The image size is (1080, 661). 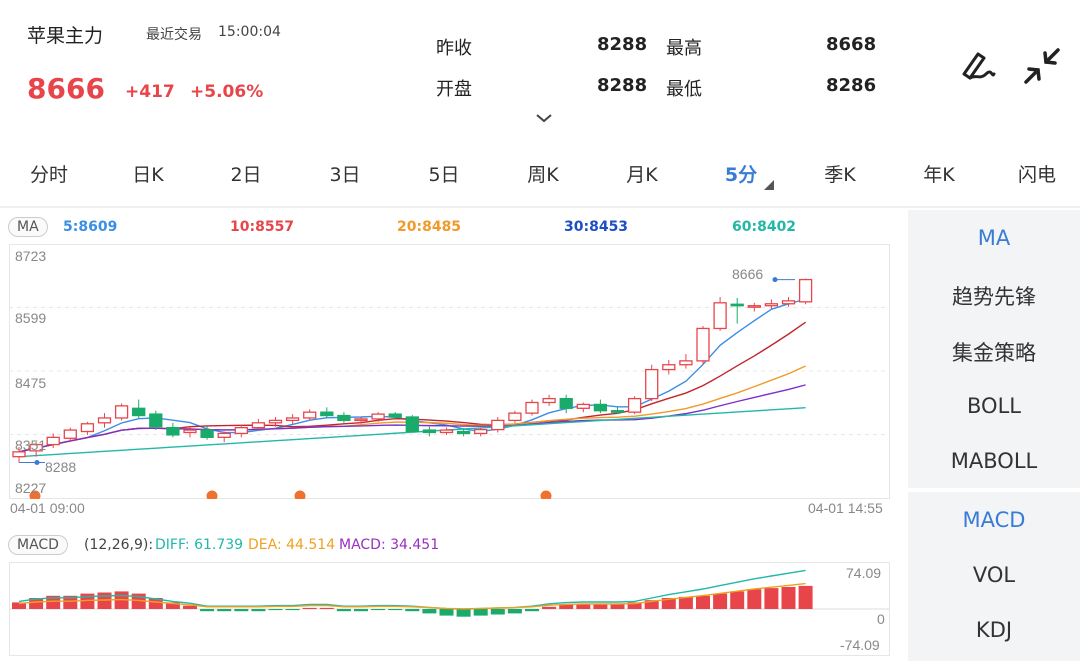 I want to click on y-tick-label: 8227, so click(x=31, y=488).